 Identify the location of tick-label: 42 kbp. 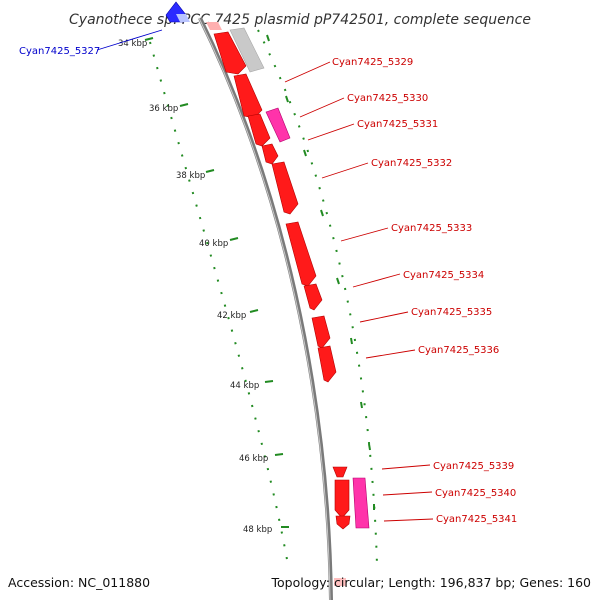
(231, 316).